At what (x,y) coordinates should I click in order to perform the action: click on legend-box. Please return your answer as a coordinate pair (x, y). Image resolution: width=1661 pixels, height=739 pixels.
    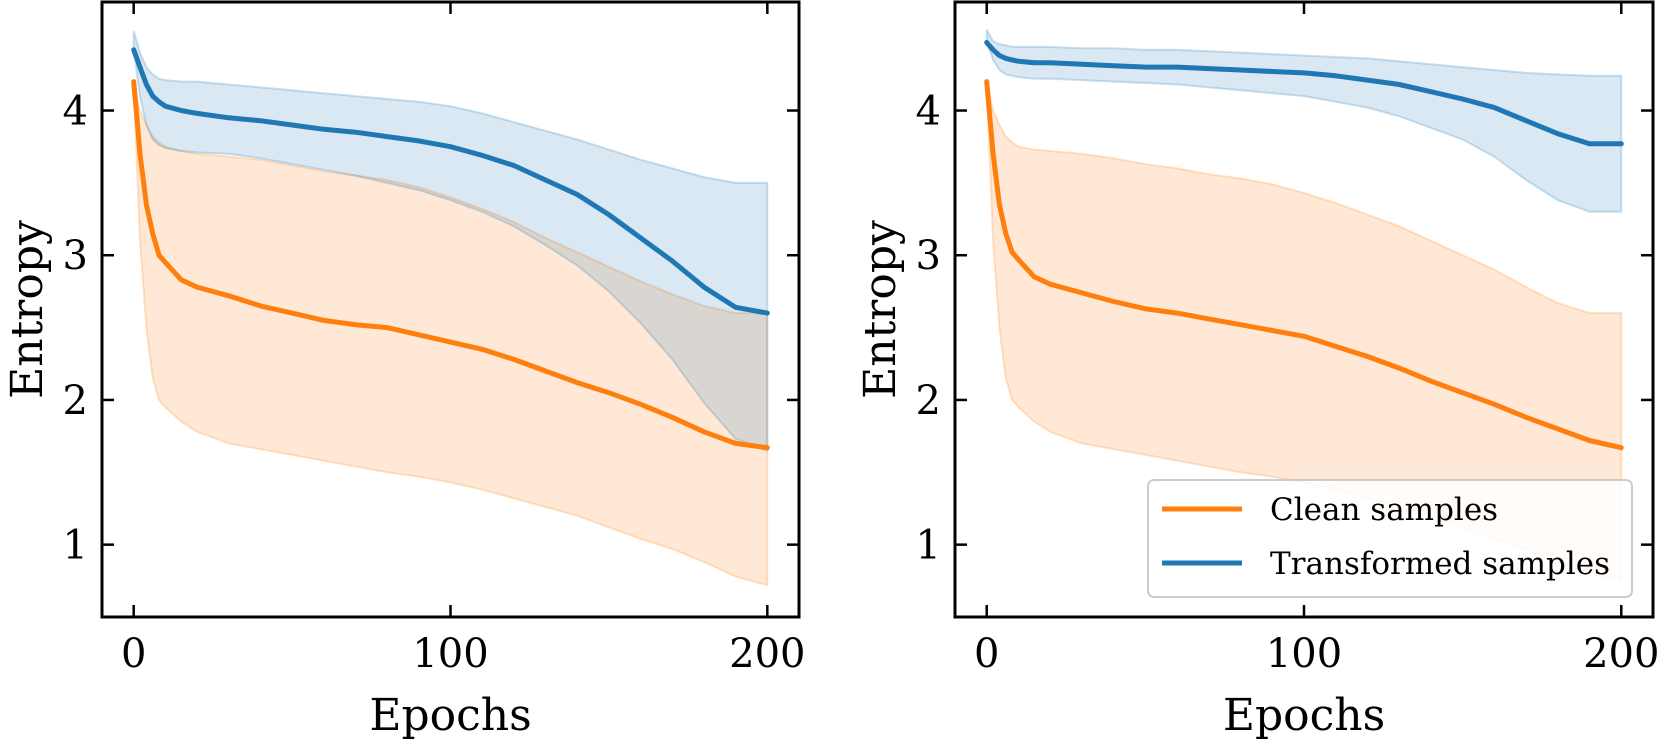
    Looking at the image, I should click on (1390, 538).